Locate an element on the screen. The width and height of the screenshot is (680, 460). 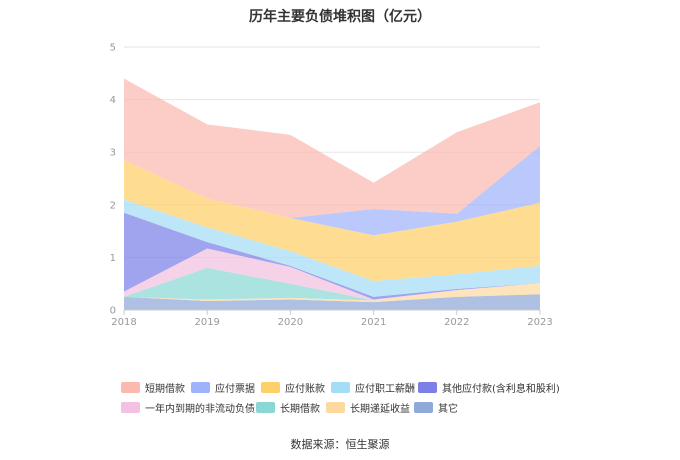
legend-item: 短期借款 is located at coordinates (156, 387).